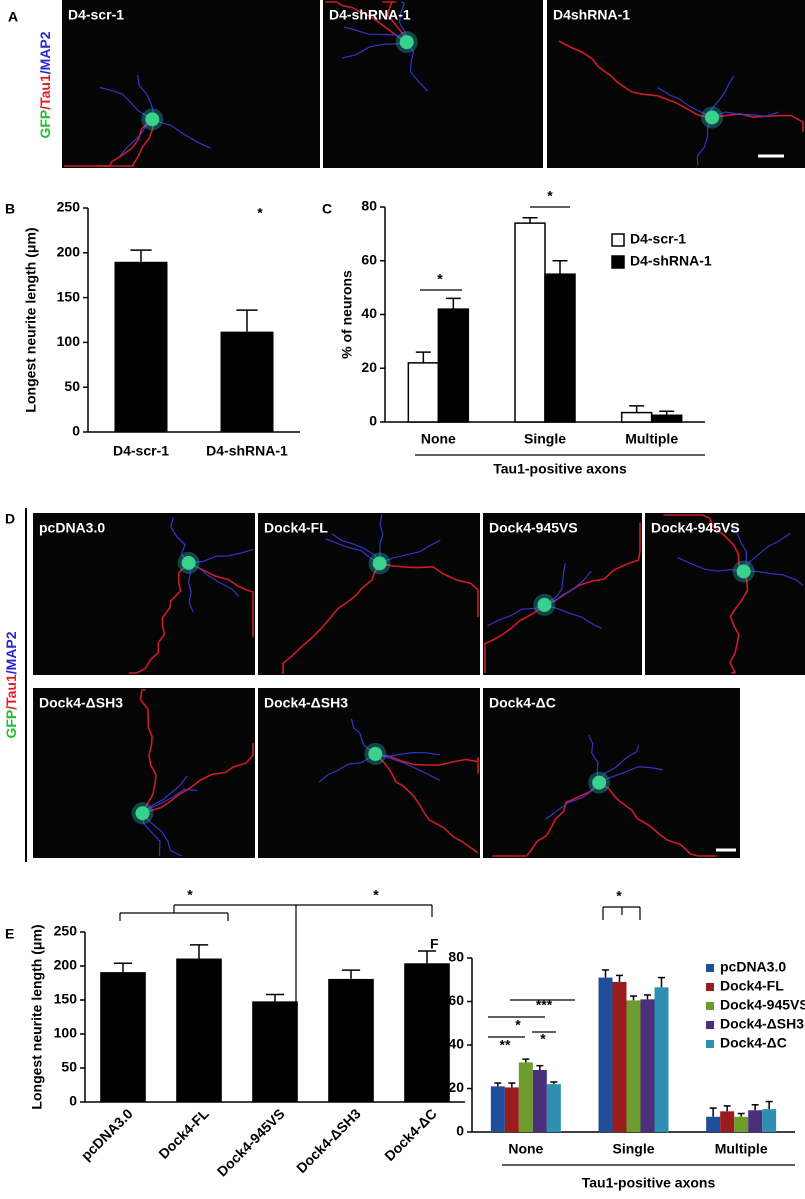 Image resolution: width=805 pixels, height=1199 pixels. What do you see at coordinates (69, 252) in the screenshot?
I see `y-tick-label: 200` at bounding box center [69, 252].